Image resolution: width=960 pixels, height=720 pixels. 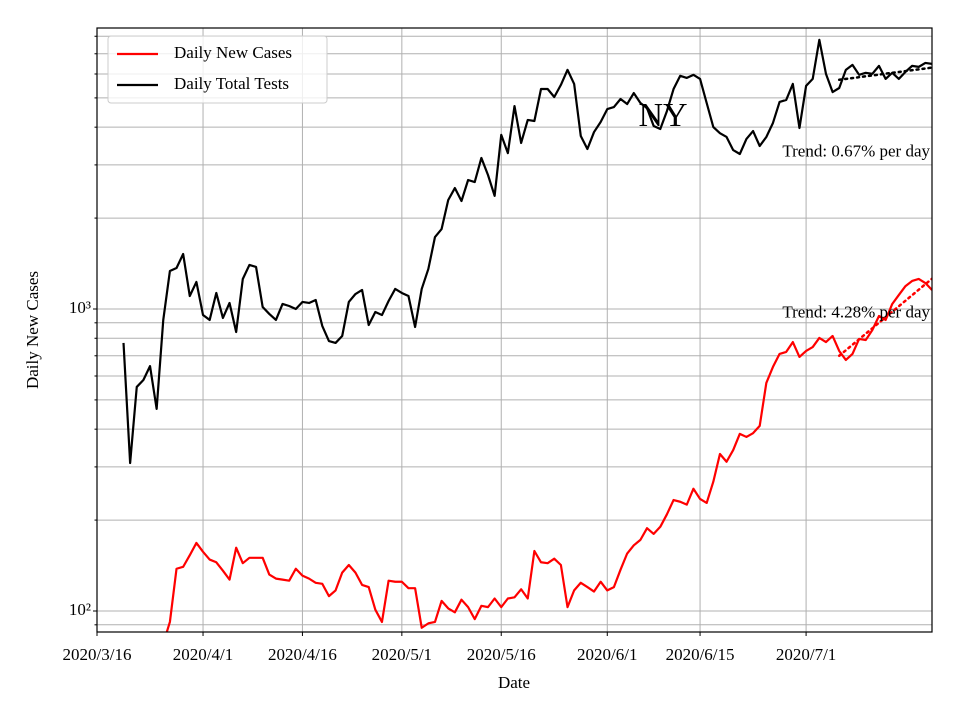 I want to click on x-tick-label: 2020/4/1, so click(x=203, y=654).